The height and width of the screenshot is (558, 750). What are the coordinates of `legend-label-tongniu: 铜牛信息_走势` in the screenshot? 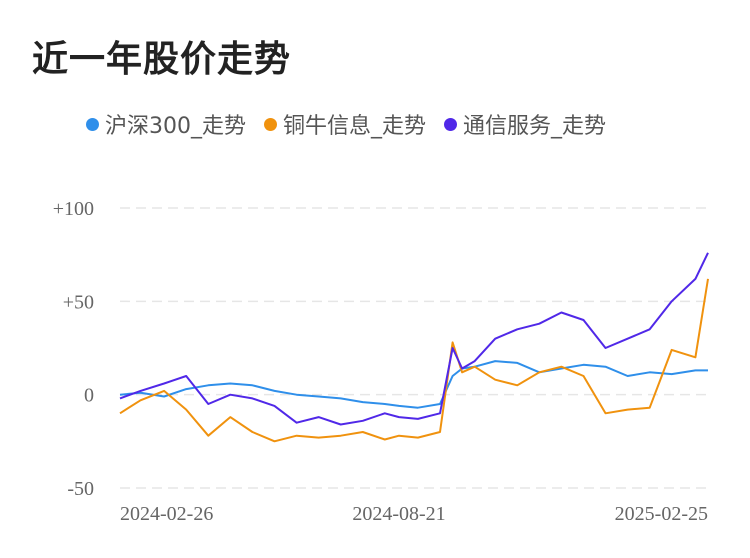 It's located at (355, 126).